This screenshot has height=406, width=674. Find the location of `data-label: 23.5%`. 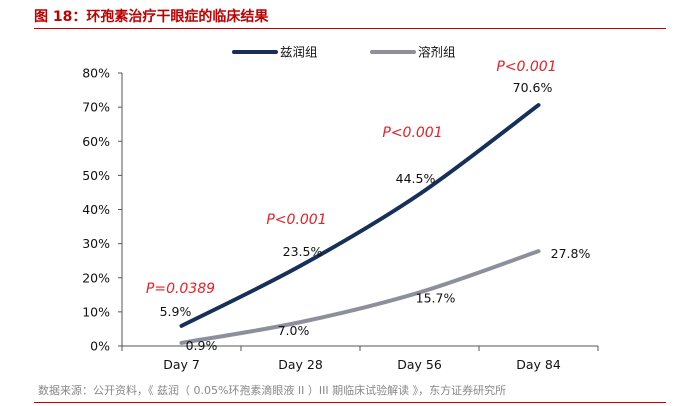

data-label: 23.5% is located at coordinates (303, 251).